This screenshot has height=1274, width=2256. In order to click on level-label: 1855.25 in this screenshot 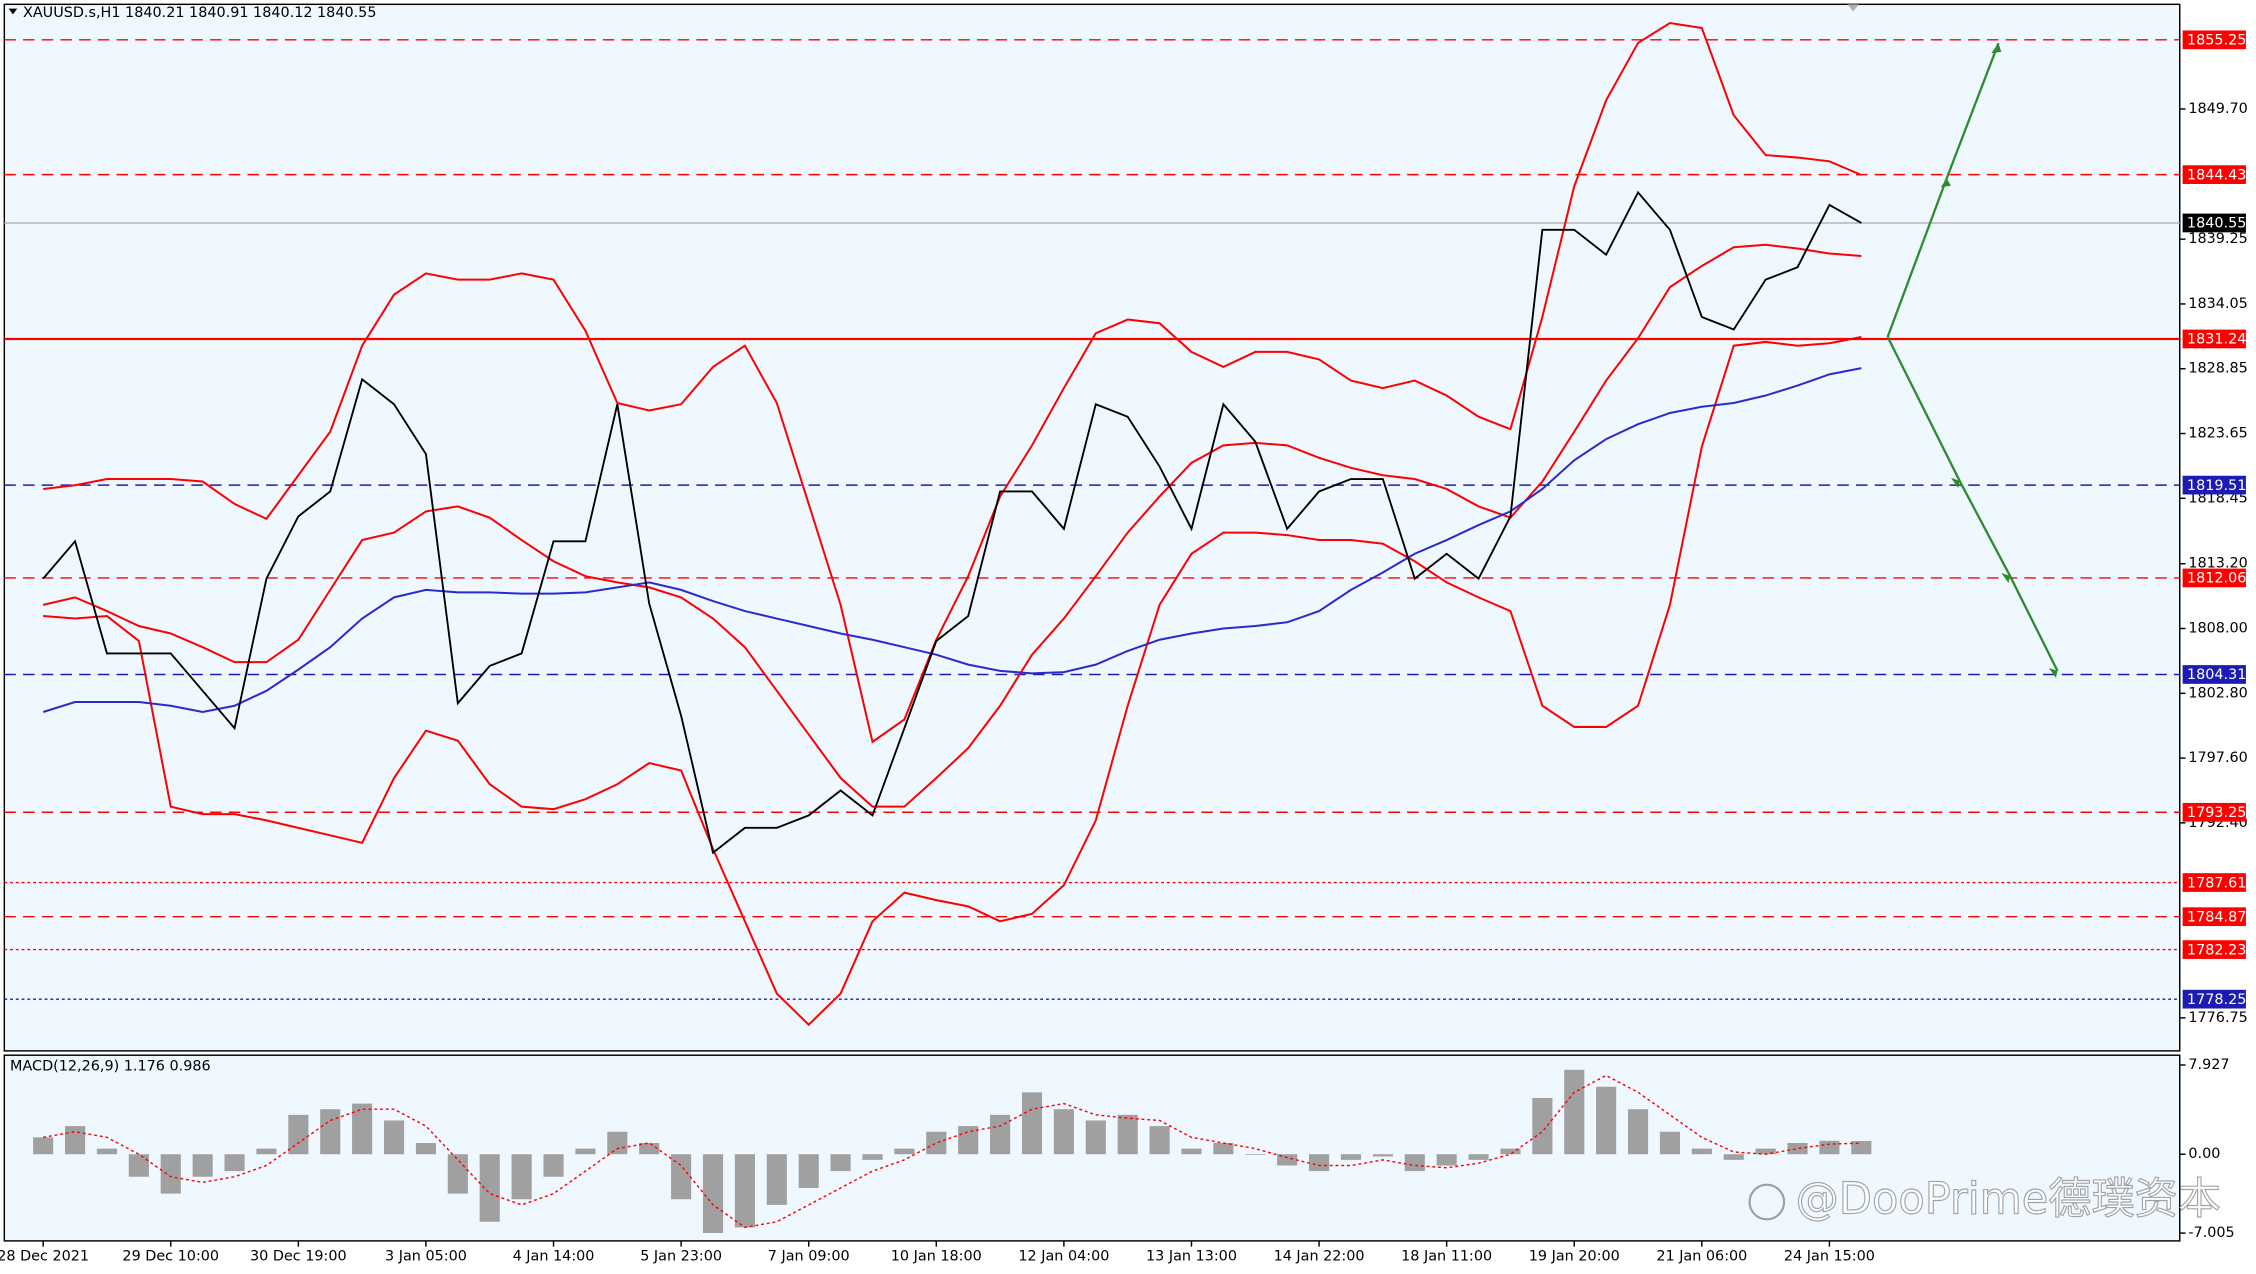, I will do `click(2216, 41)`.